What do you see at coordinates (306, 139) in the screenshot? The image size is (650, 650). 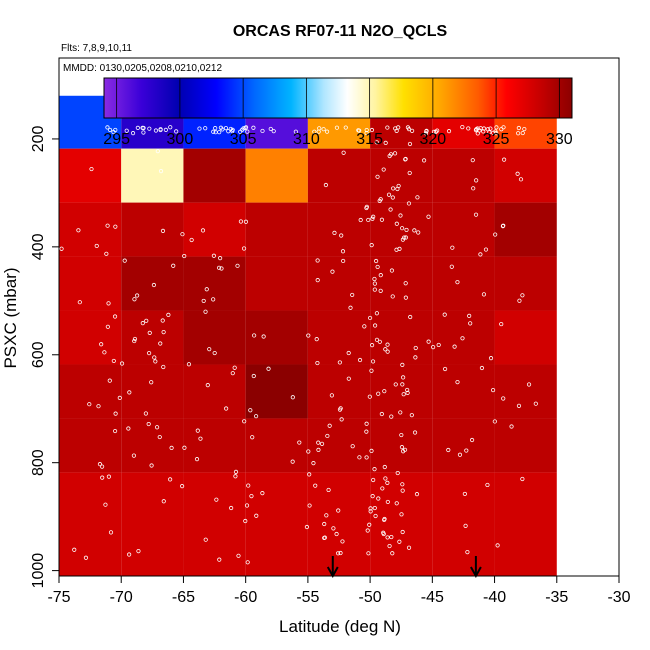 I see `colorbar-tick-label: 310` at bounding box center [306, 139].